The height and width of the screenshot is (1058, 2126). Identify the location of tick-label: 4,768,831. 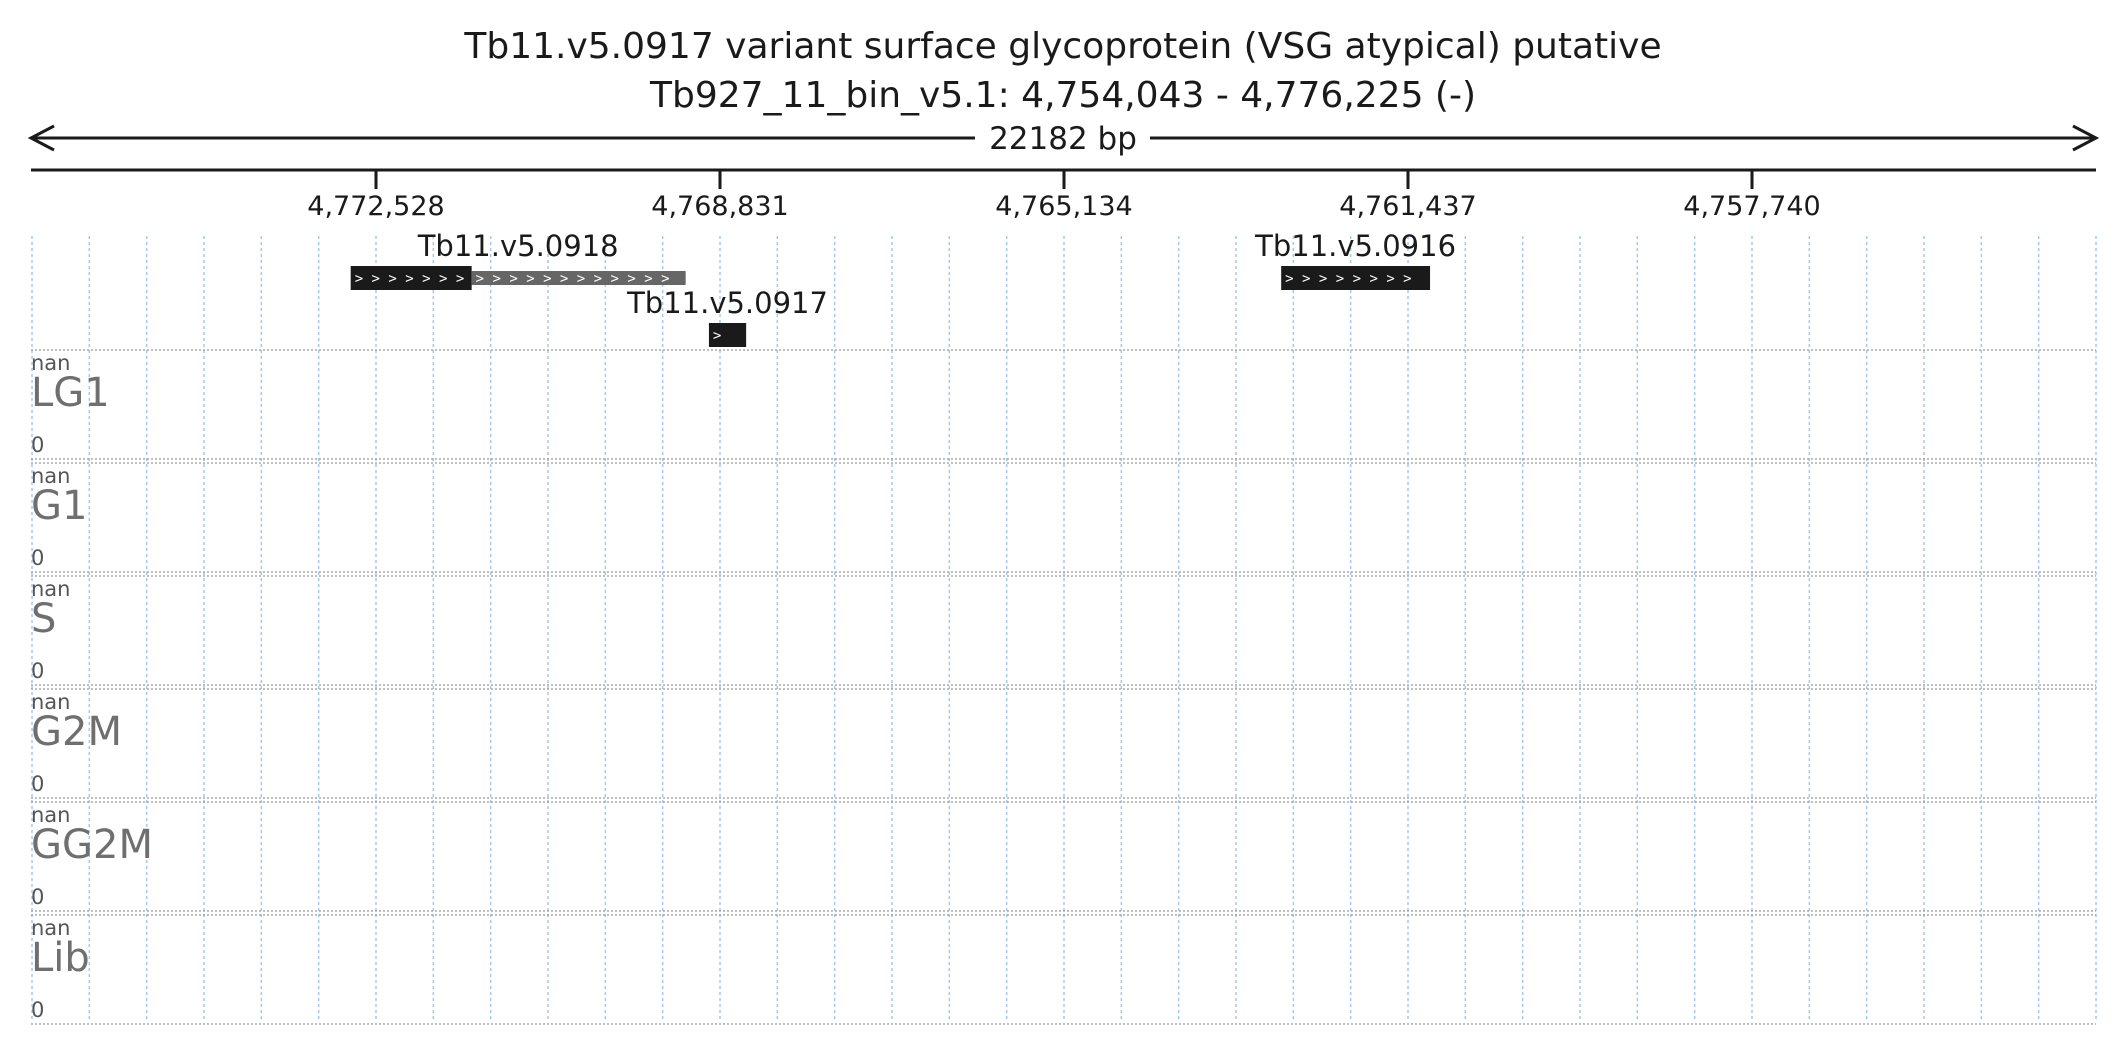
(719, 206).